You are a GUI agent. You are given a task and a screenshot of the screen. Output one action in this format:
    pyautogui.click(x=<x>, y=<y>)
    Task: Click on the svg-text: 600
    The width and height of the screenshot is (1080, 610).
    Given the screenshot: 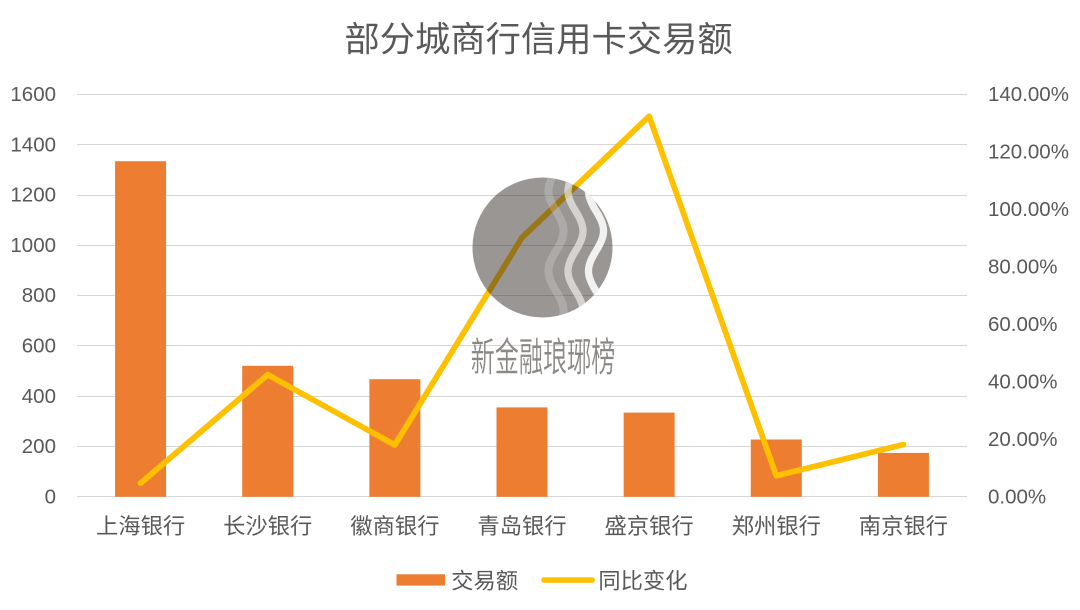 What is the action you would take?
    pyautogui.click(x=39, y=346)
    